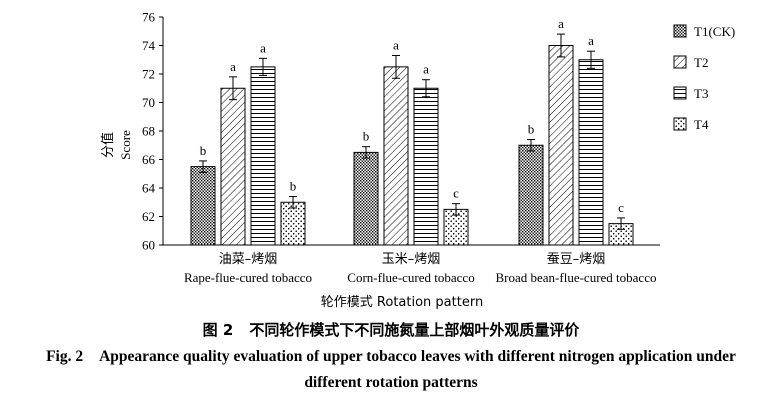 The image size is (782, 404). Describe the element at coordinates (65, 356) in the screenshot. I see `figure-number-en: Fig. 2` at that location.